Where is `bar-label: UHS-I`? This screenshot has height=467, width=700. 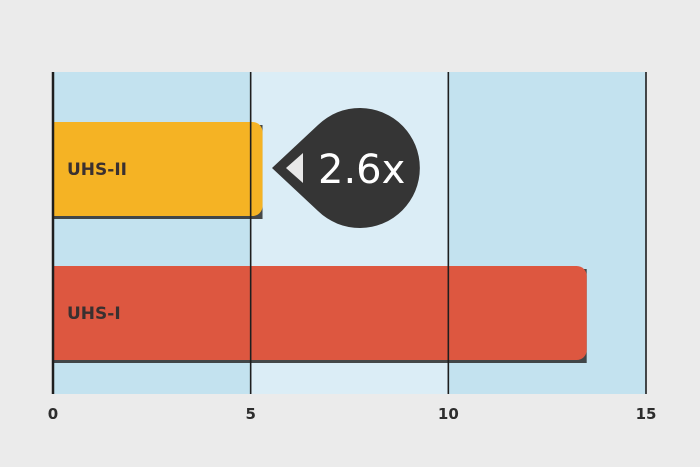 bar-label: UHS-I is located at coordinates (94, 314).